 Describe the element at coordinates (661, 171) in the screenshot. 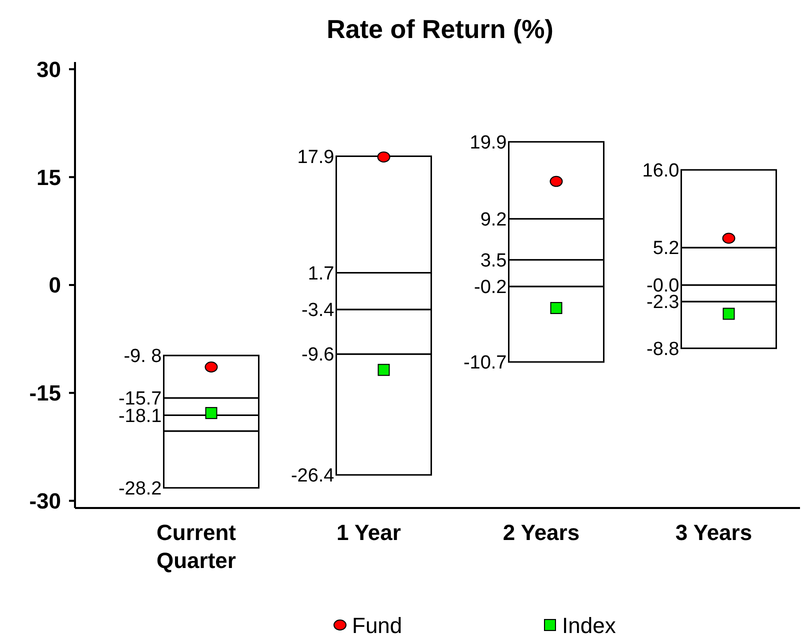

I see `annotation: 16.0` at that location.